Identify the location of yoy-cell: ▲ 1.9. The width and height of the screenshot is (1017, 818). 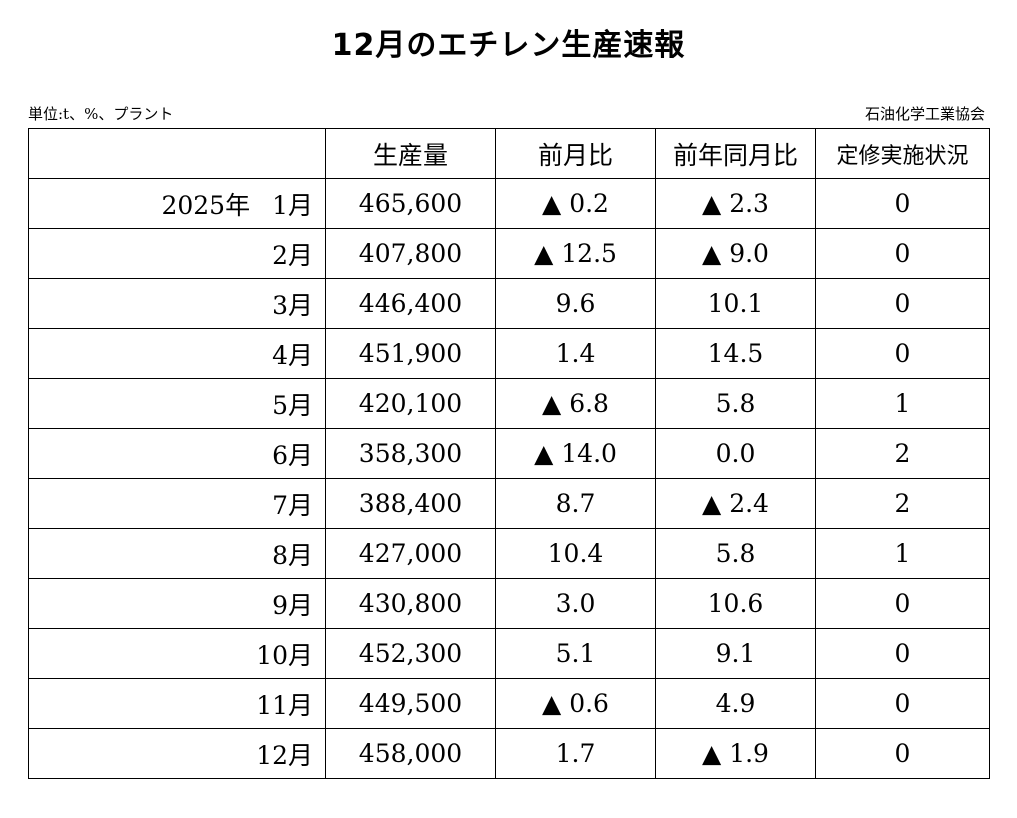
(735, 753).